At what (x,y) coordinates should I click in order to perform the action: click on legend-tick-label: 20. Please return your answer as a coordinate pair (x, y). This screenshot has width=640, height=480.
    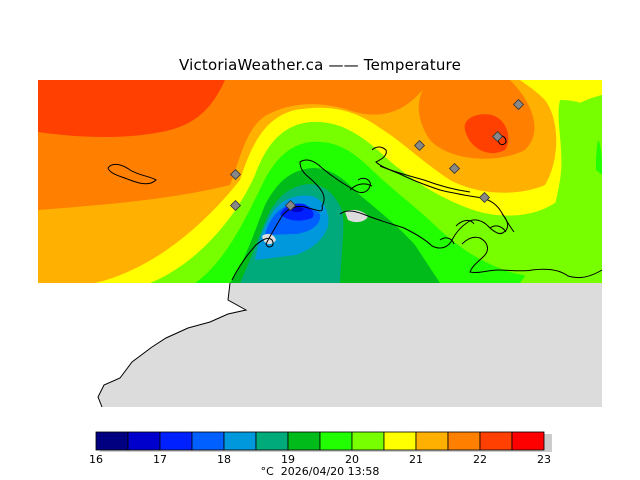
    Looking at the image, I should click on (352, 459).